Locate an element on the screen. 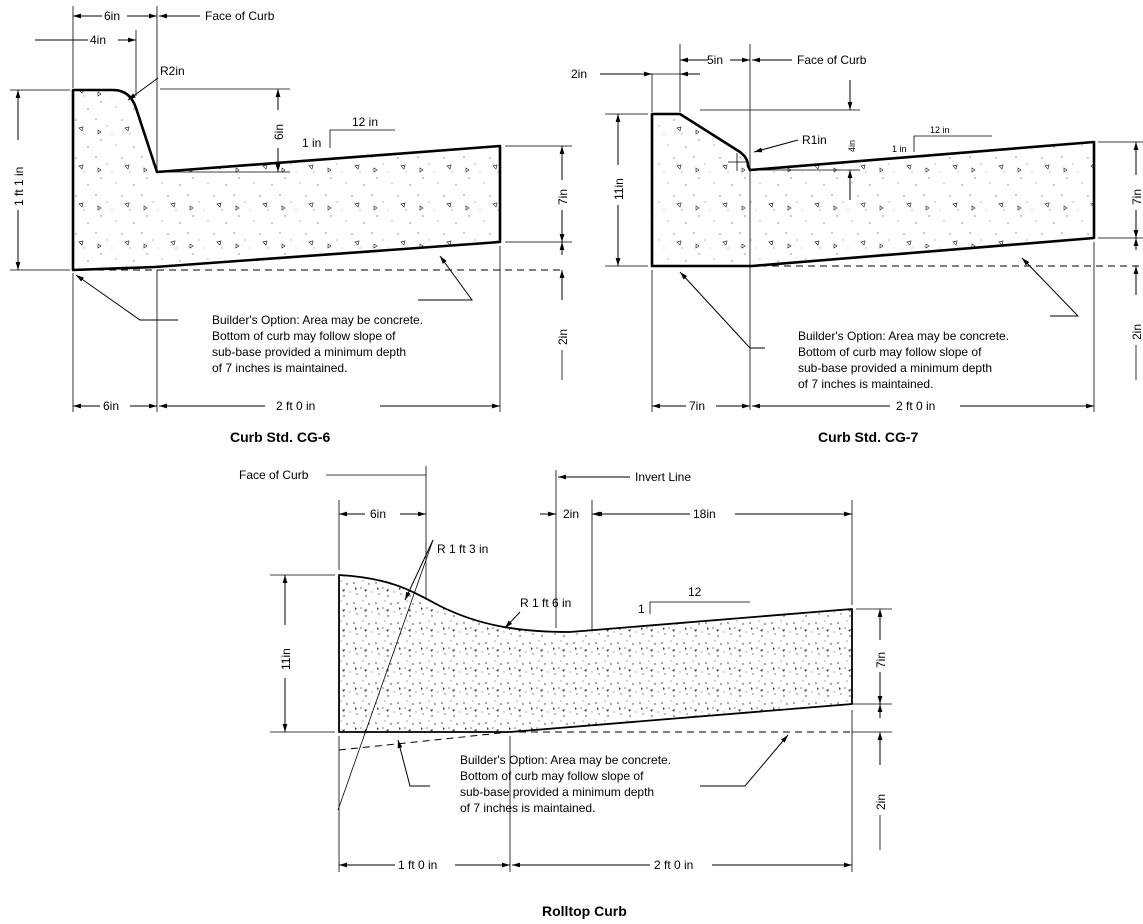 The width and height of the screenshot is (1143, 924). cg7-note-line-4: of 7 inches is maintained. is located at coordinates (865, 384).